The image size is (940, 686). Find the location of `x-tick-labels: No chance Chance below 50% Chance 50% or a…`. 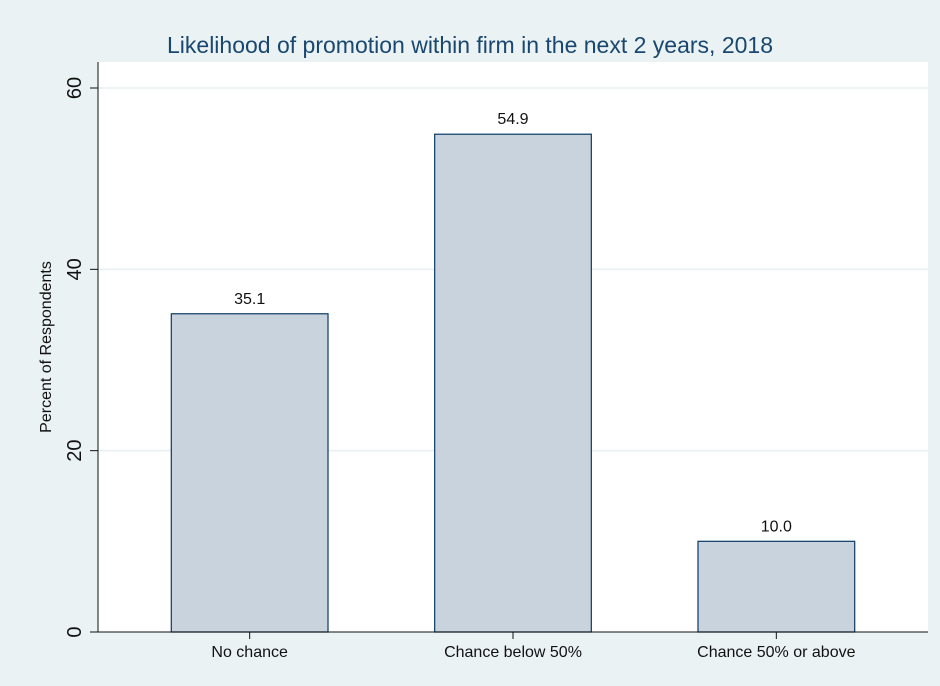

x-tick-labels: No chance Chance below 50% Chance 50% or a… is located at coordinates (533, 646).